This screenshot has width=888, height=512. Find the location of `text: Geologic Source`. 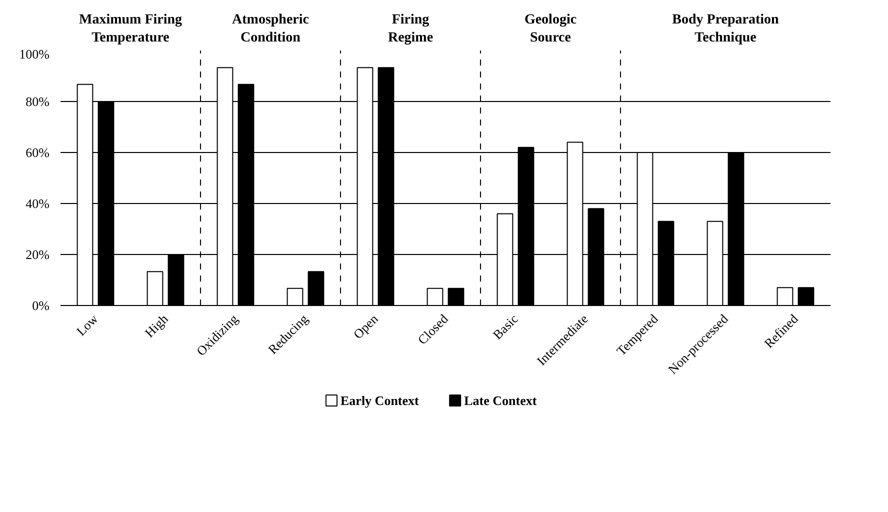

text: Geologic Source is located at coordinates (550, 29).